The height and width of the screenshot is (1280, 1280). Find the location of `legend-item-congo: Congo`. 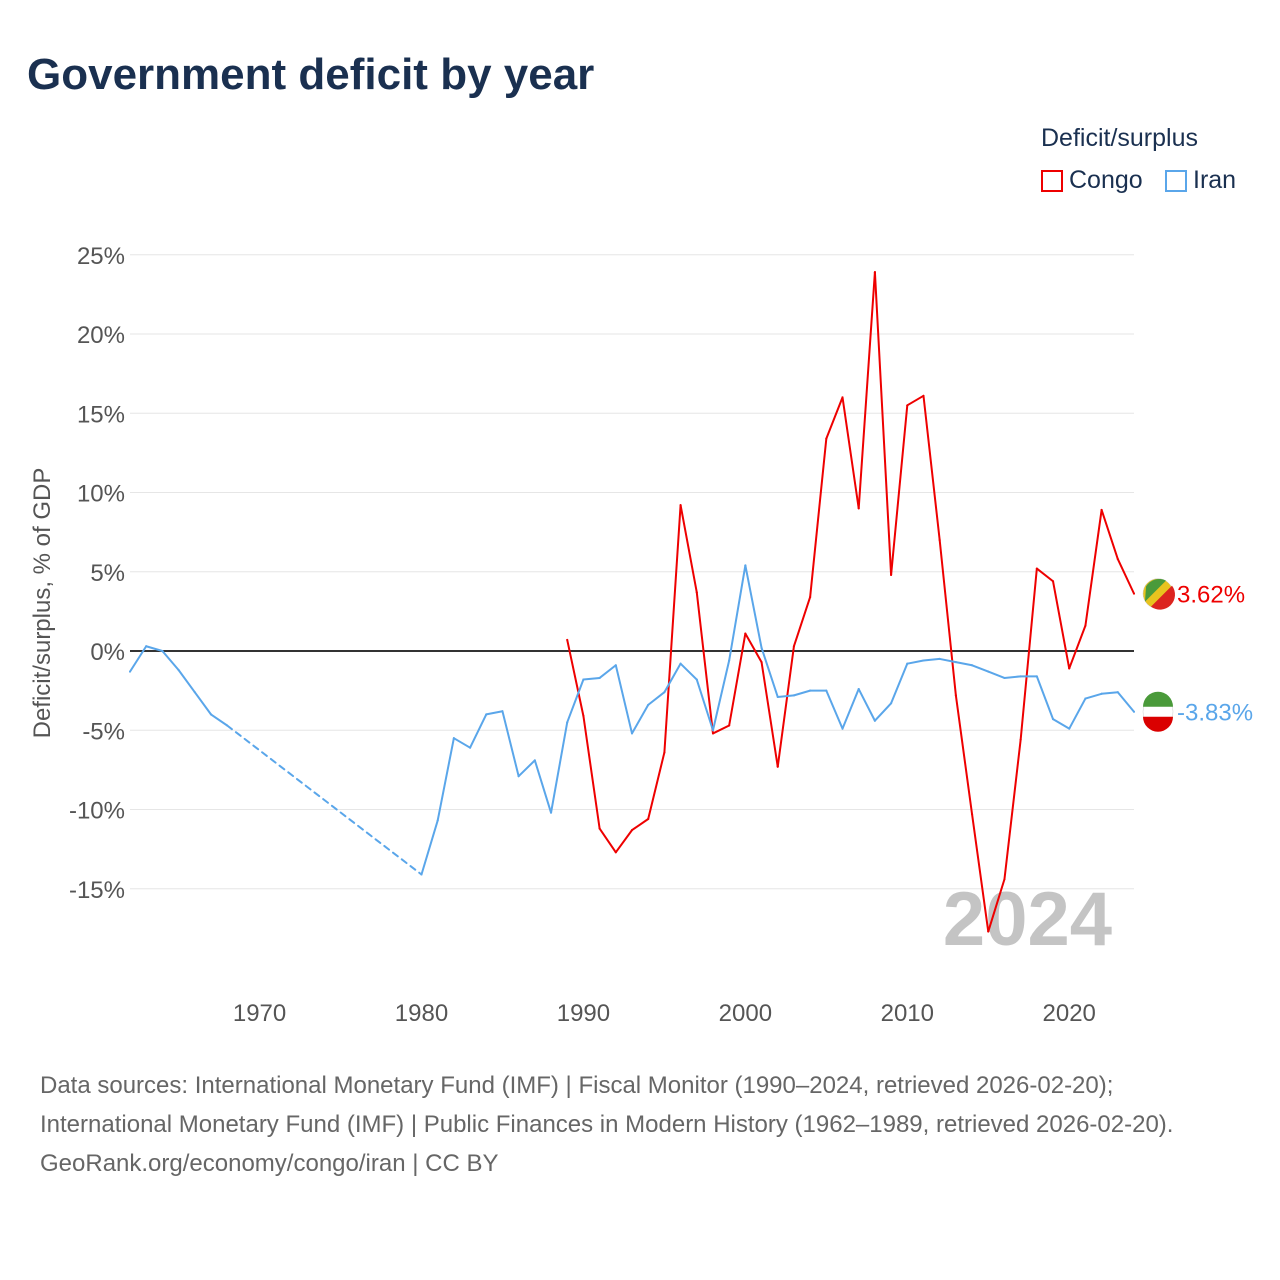

legend-item-congo: Congo is located at coordinates (1092, 180).